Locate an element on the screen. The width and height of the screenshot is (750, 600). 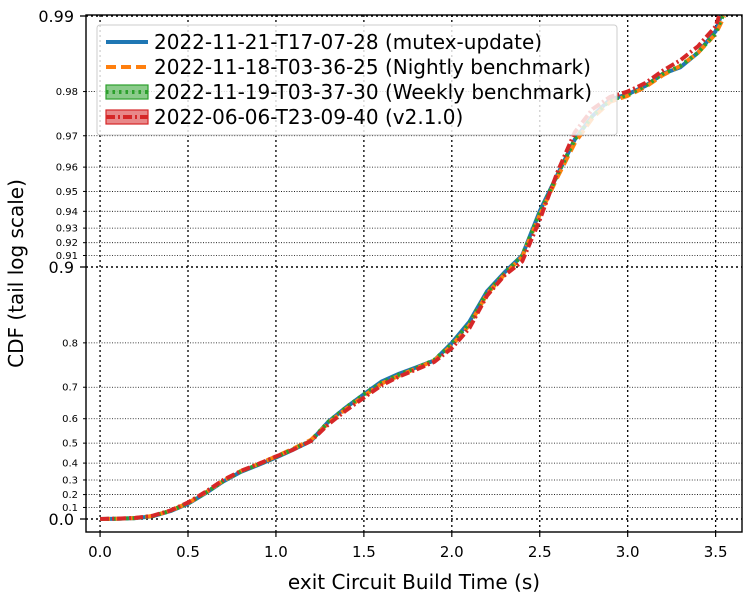
legend-label-4: 2022-06-06-T23-09-40 (v2.1.0) is located at coordinates (308, 117).